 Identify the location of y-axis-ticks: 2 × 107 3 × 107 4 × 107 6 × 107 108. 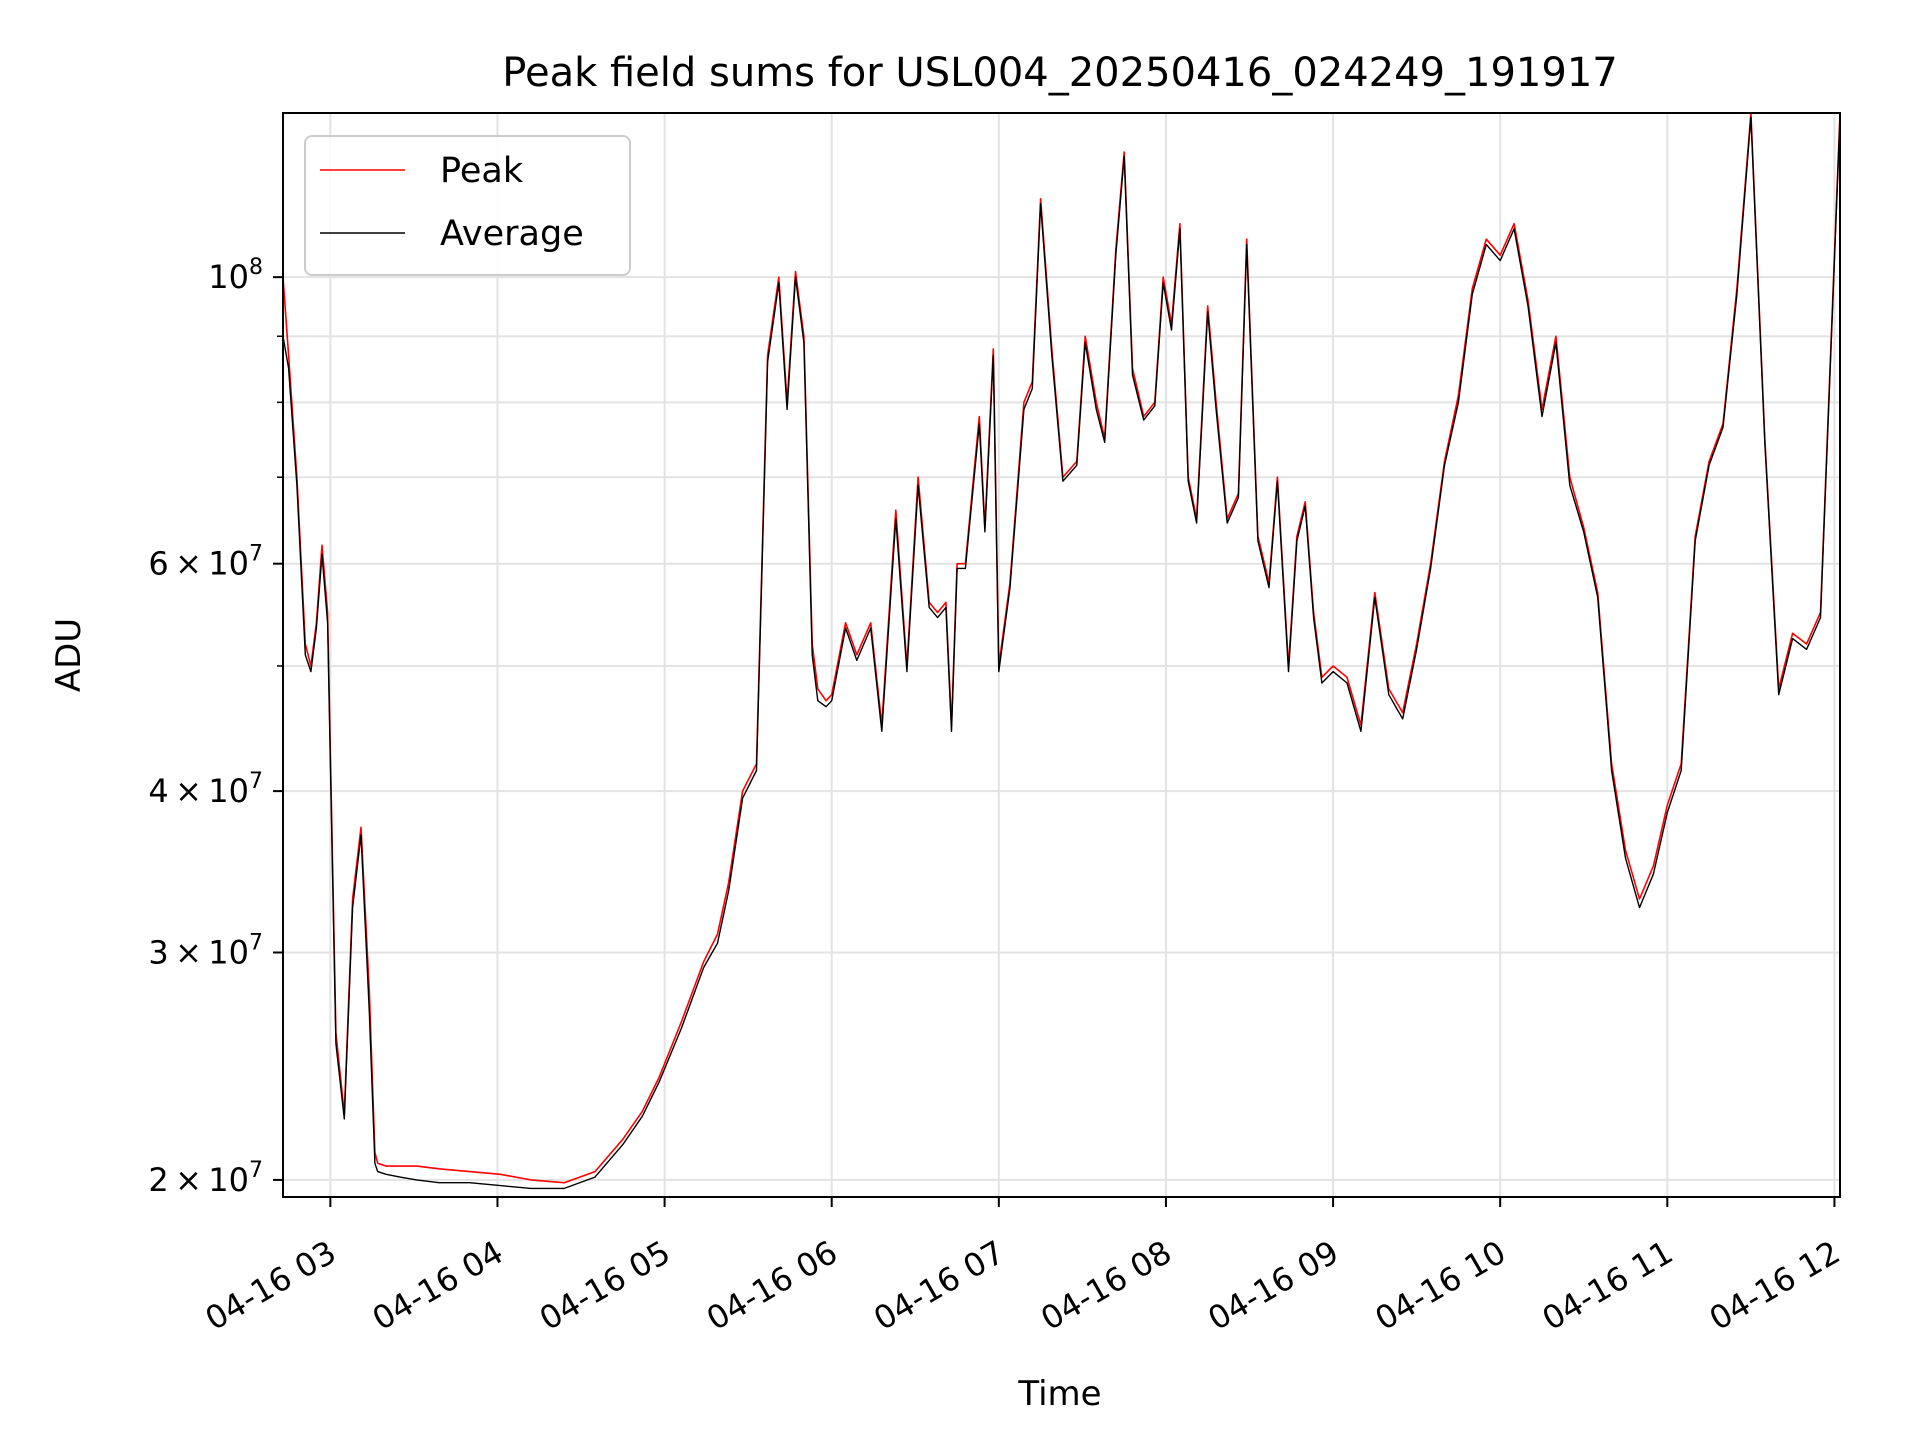
(215, 727).